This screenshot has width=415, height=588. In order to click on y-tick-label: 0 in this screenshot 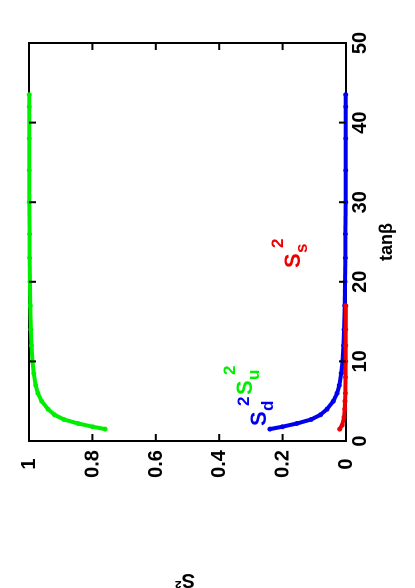, I will do `click(346, 463)`.